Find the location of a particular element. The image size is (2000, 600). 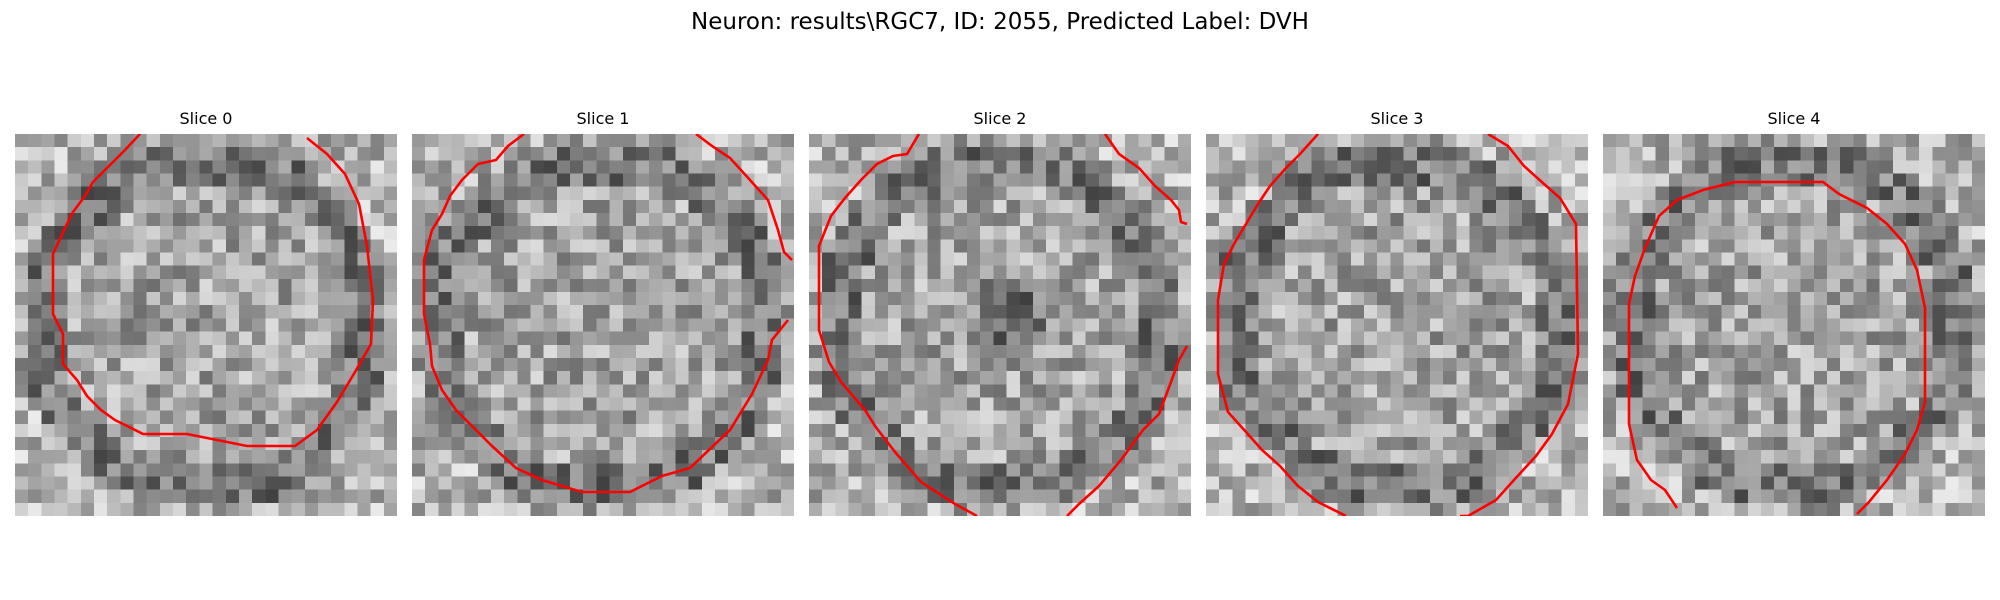

slice-title: Slice 0 is located at coordinates (206, 118).